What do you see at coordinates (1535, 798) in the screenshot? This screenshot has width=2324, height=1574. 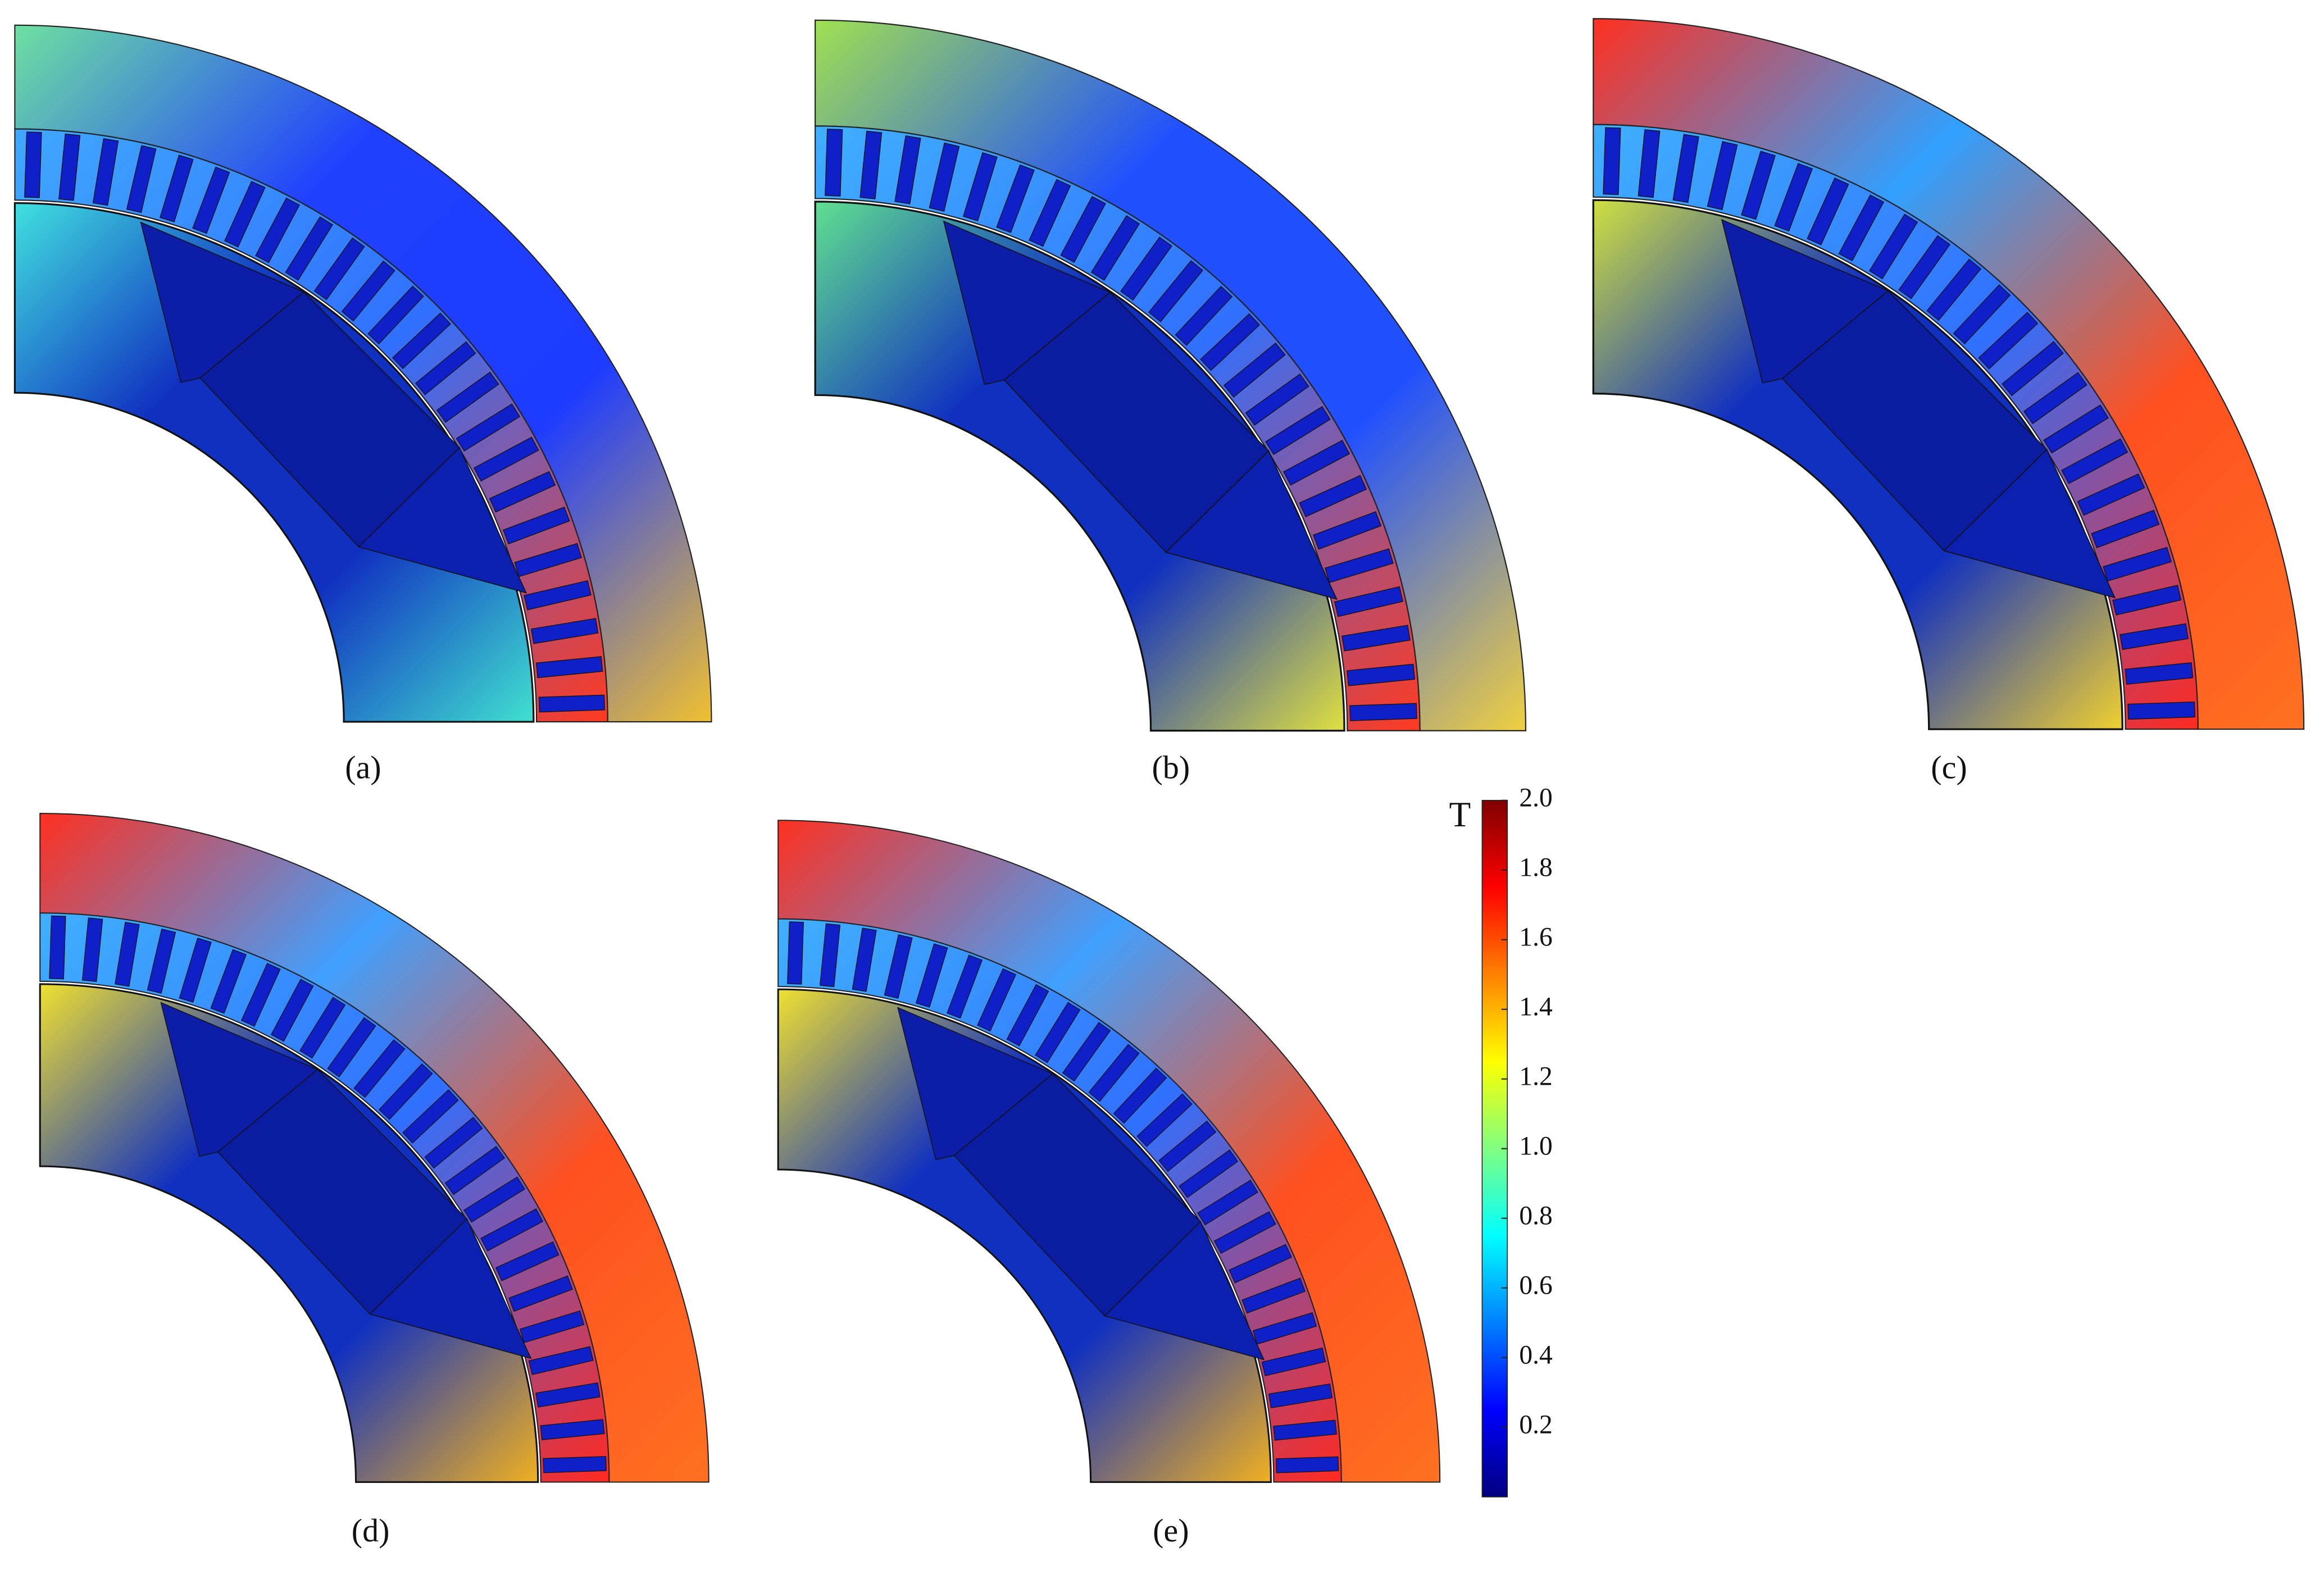 I see `colorbar-tick-label: 2.0` at bounding box center [1535, 798].